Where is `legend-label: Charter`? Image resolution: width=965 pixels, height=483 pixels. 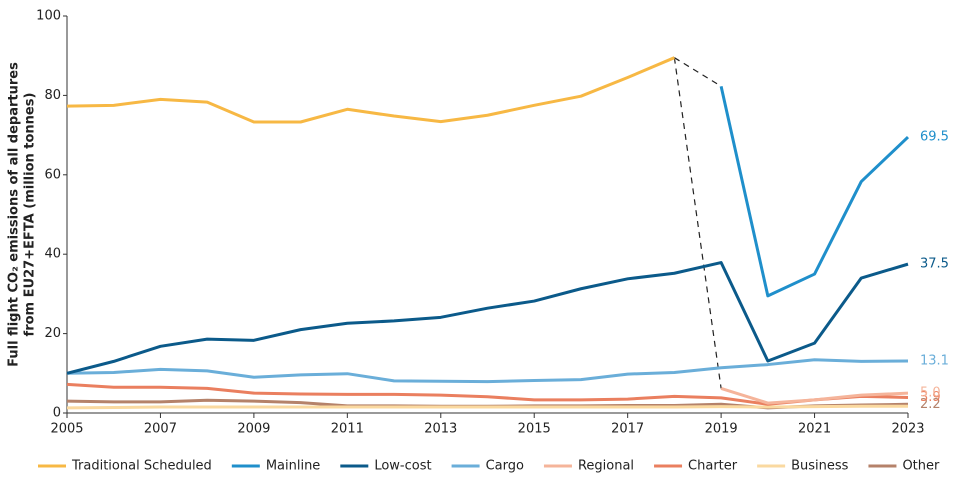
legend-label: Charter is located at coordinates (713, 466).